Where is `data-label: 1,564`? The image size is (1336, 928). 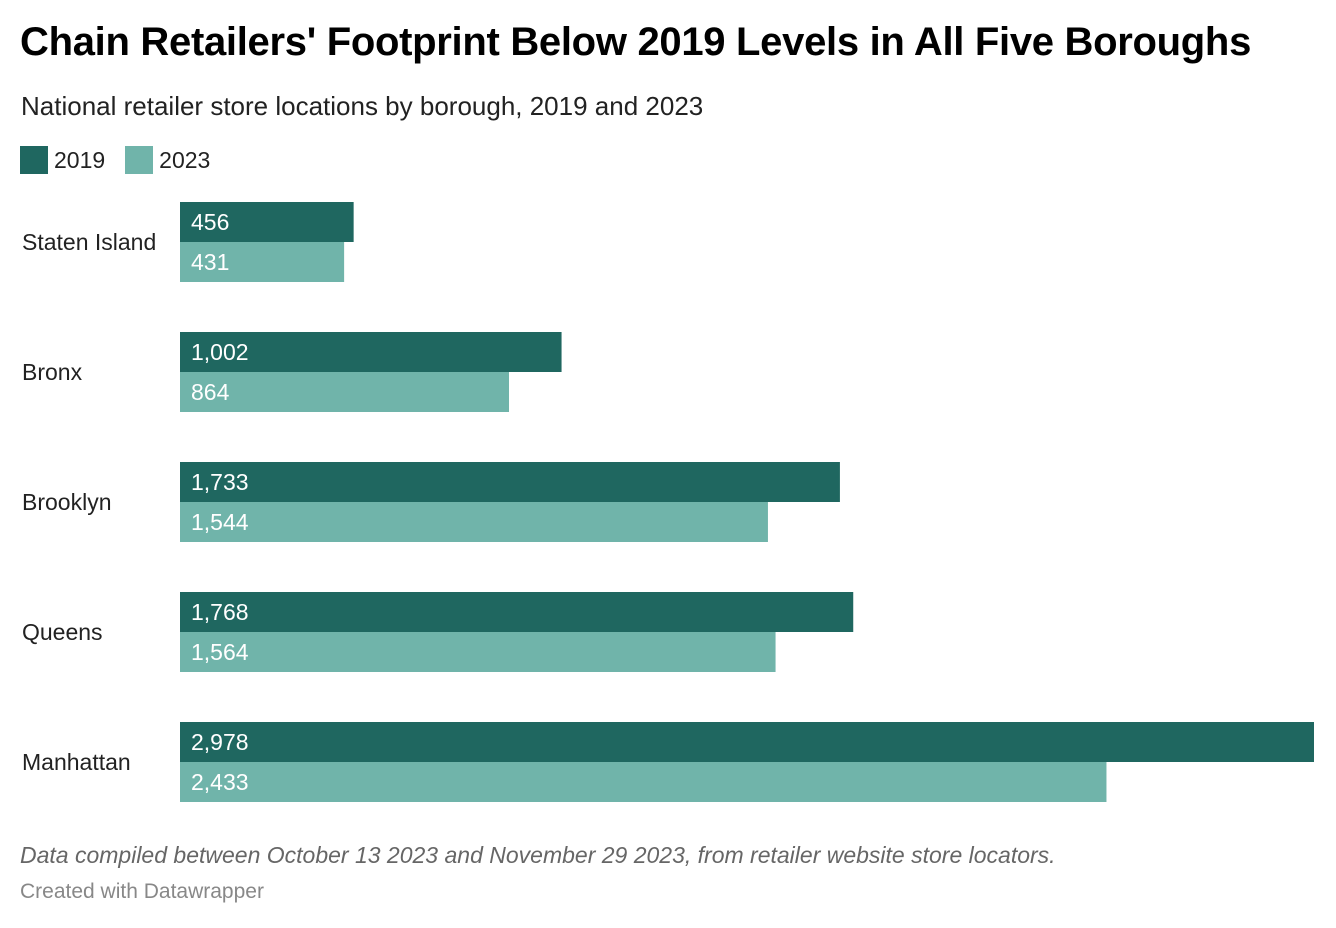
data-label: 1,564 is located at coordinates (220, 652).